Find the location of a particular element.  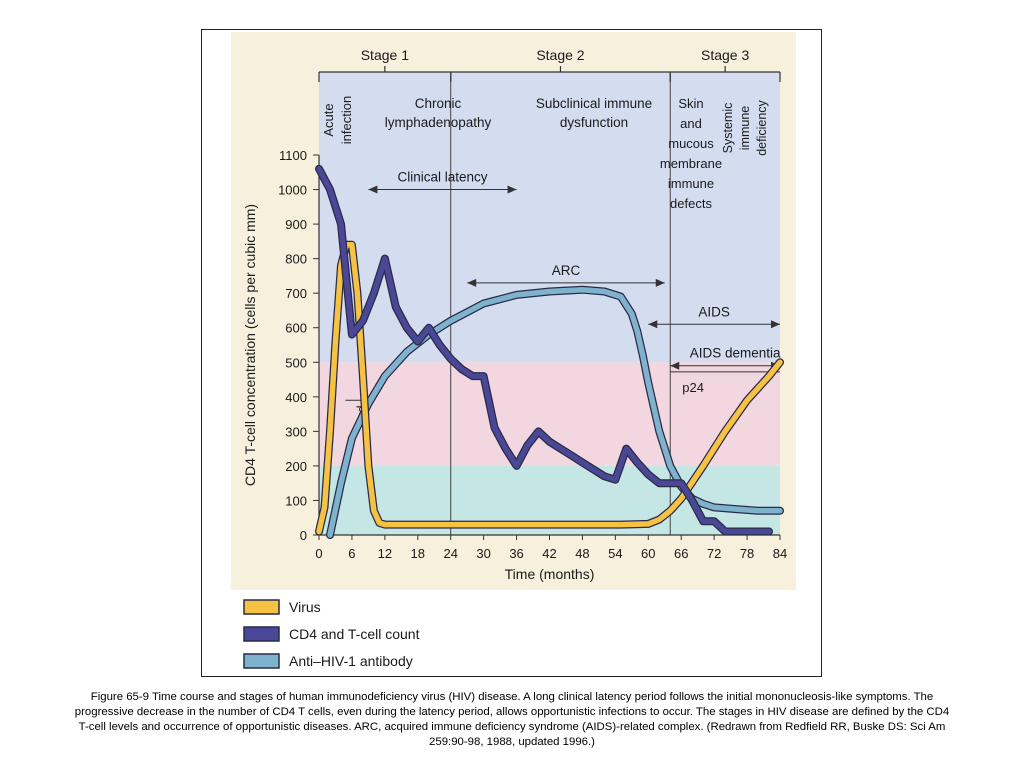

y-tick-label-1: 100 is located at coordinates (296, 500).